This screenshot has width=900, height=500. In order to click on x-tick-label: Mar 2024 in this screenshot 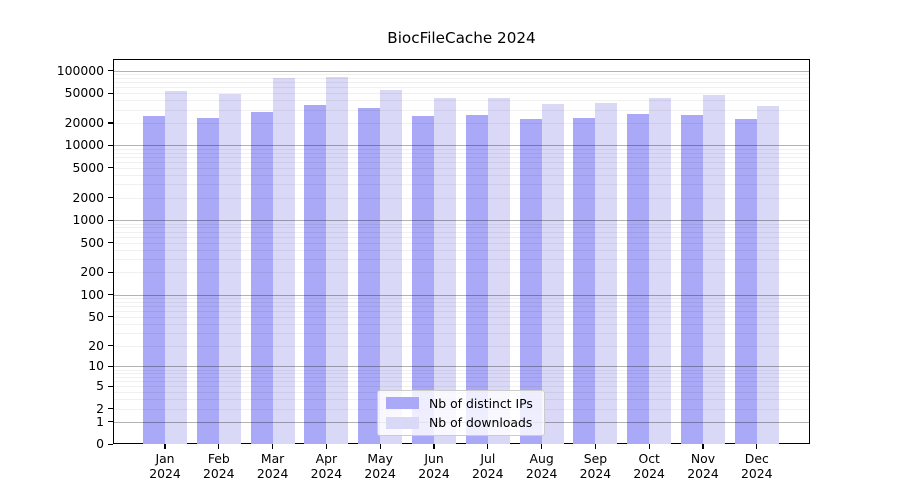, I will do `click(273, 466)`.